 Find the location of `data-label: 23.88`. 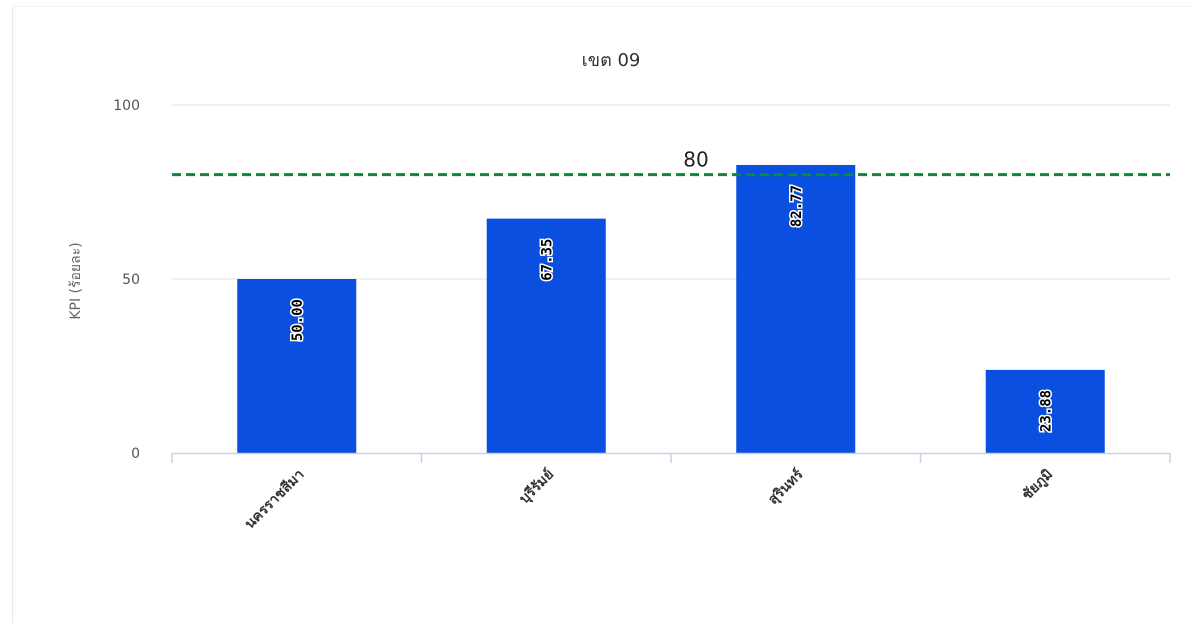

data-label: 23.88 is located at coordinates (1046, 411).